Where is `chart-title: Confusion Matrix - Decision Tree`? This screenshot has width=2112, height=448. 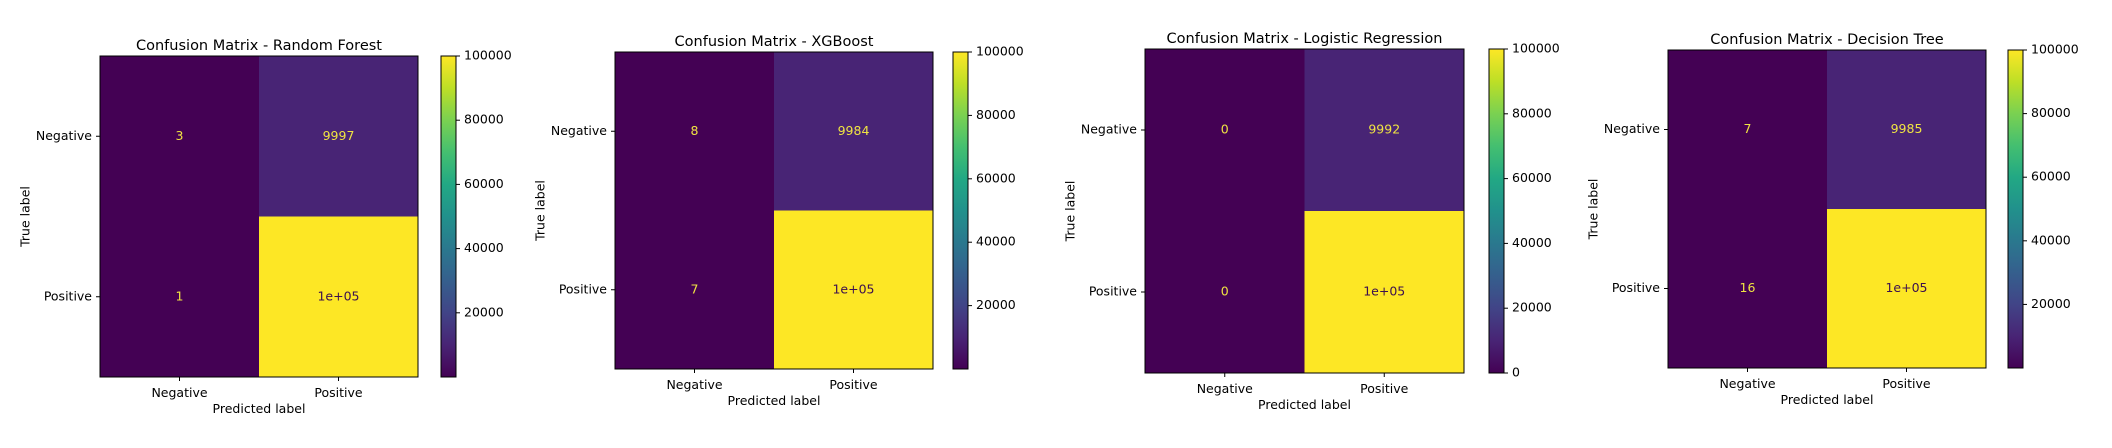 chart-title: Confusion Matrix - Decision Tree is located at coordinates (1826, 40).